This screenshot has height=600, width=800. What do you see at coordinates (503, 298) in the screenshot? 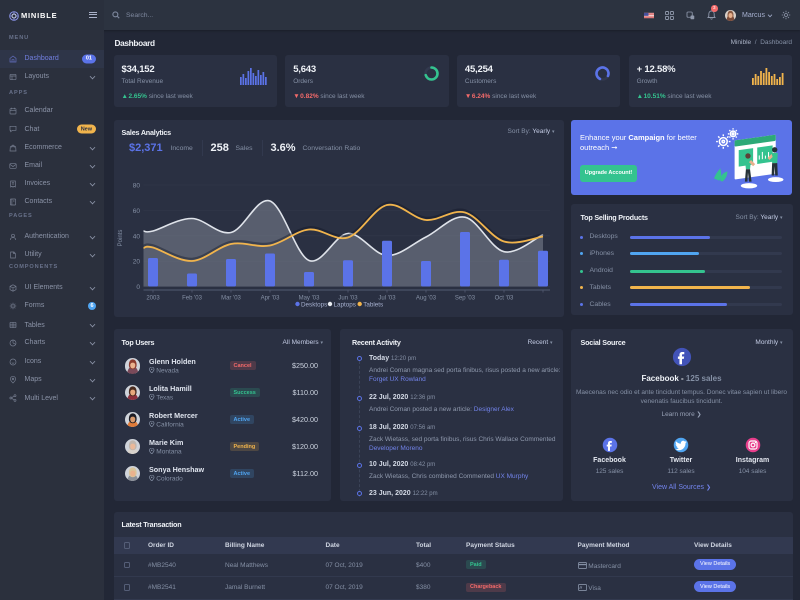
I see `svg-text: Oct '03` at bounding box center [503, 298].